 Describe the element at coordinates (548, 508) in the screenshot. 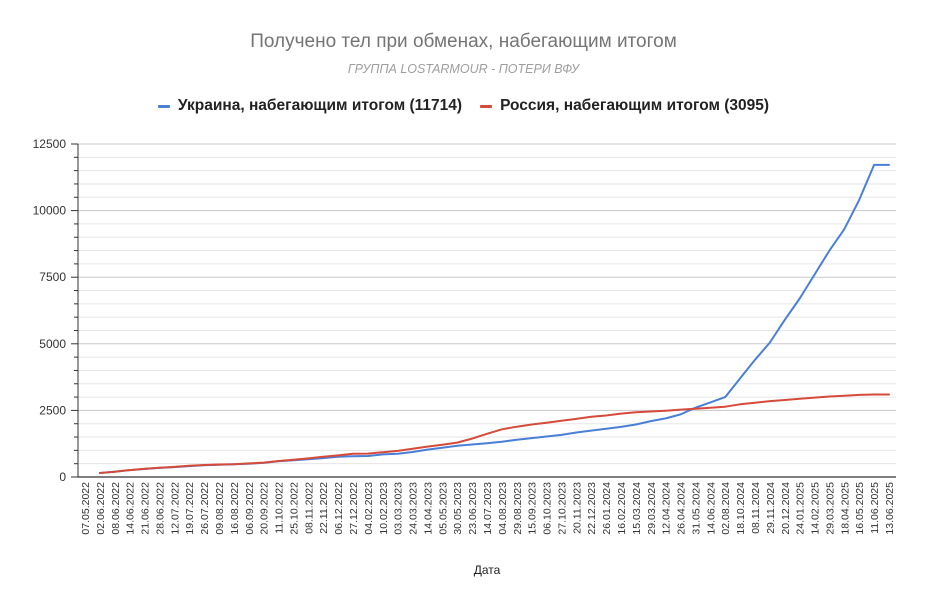

I see `x-tick-label: 06.10.2023` at that location.